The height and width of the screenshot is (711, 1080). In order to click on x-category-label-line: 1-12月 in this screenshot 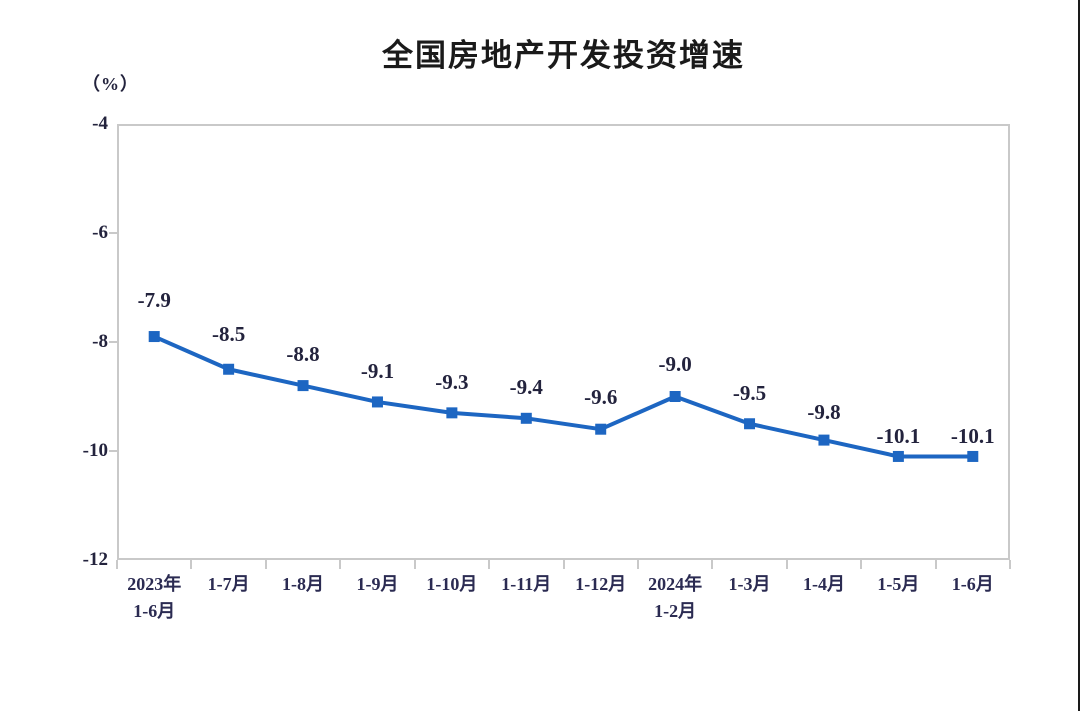, I will do `click(601, 584)`.